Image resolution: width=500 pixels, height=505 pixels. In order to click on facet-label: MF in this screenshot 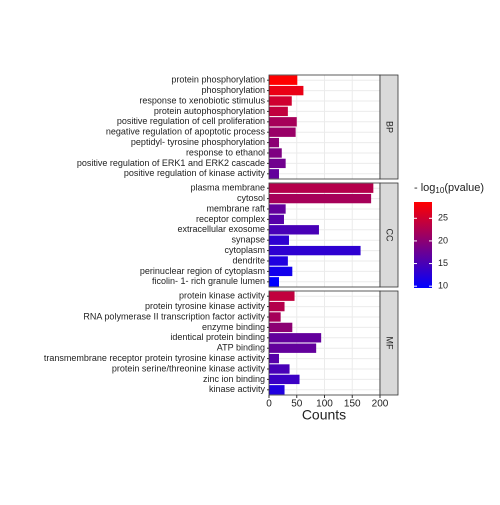, I will do `click(390, 343)`.